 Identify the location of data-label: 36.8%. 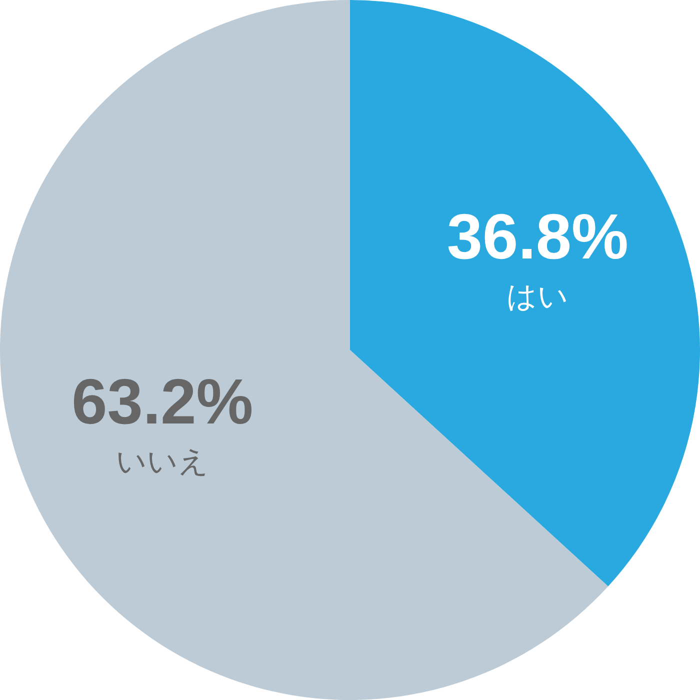
(537, 236).